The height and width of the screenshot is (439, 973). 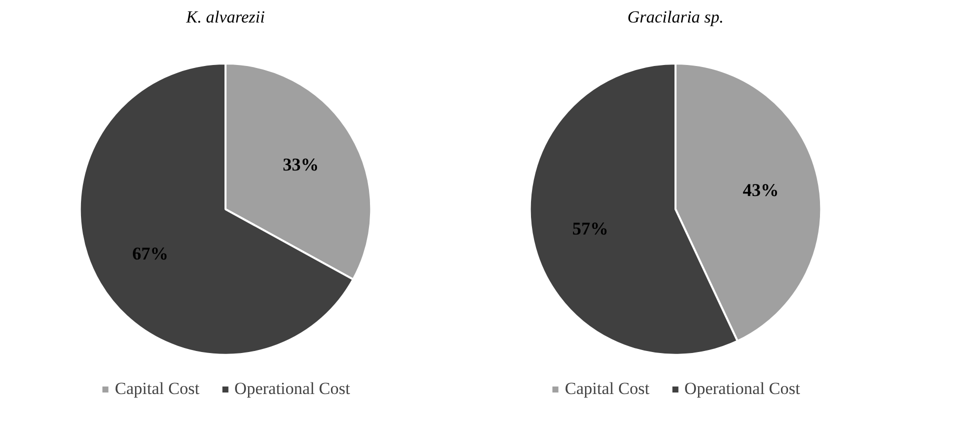 What do you see at coordinates (590, 228) in the screenshot?
I see `data-label: 57%` at bounding box center [590, 228].